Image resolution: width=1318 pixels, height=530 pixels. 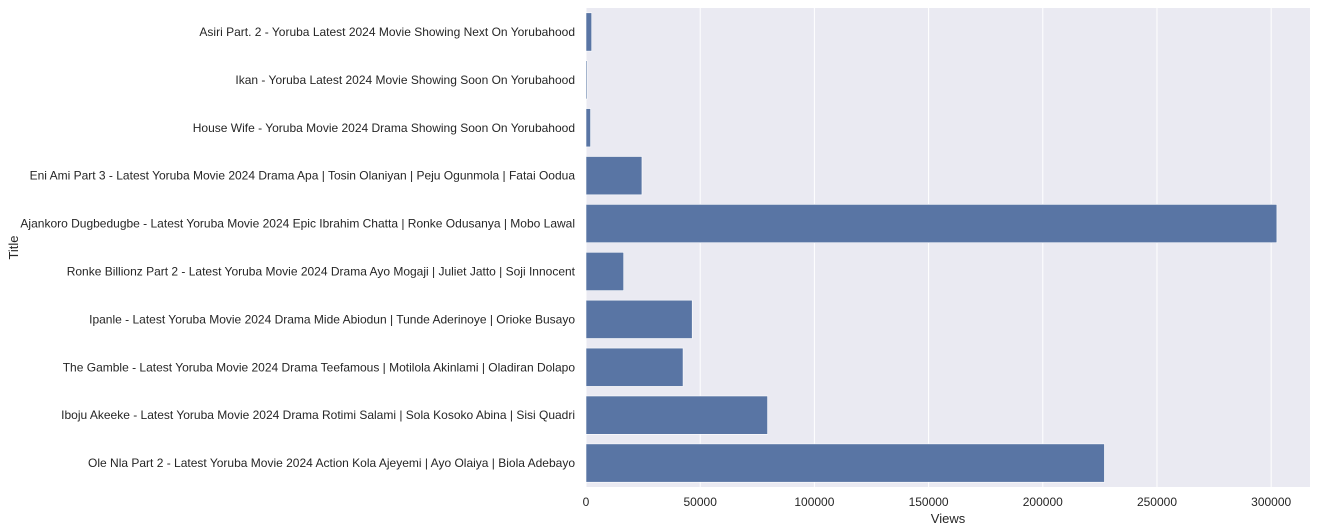 I want to click on x-tick-label: 0, so click(x=586, y=502).